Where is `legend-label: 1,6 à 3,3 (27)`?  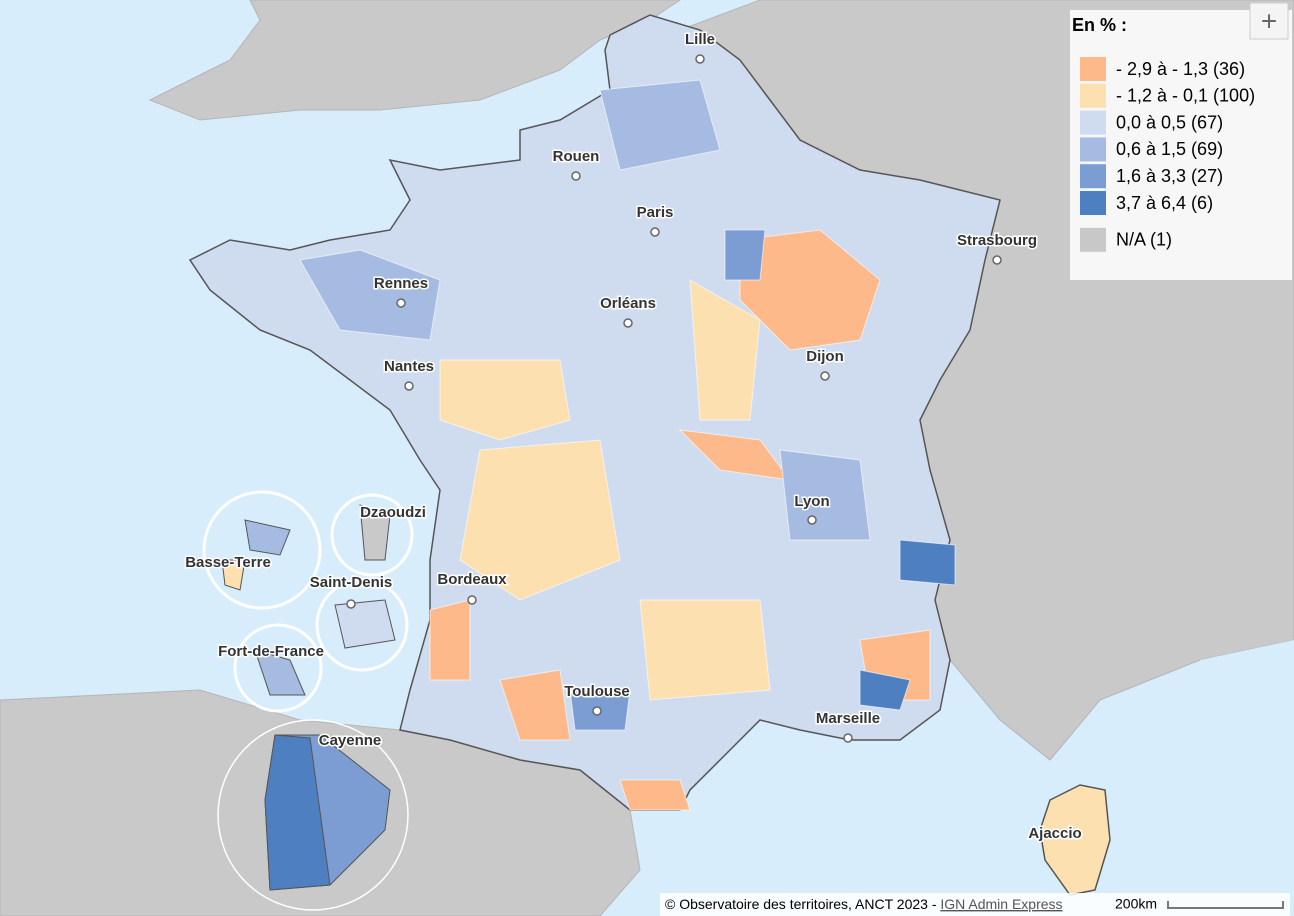
legend-label: 1,6 à 3,3 (27) is located at coordinates (1169, 176).